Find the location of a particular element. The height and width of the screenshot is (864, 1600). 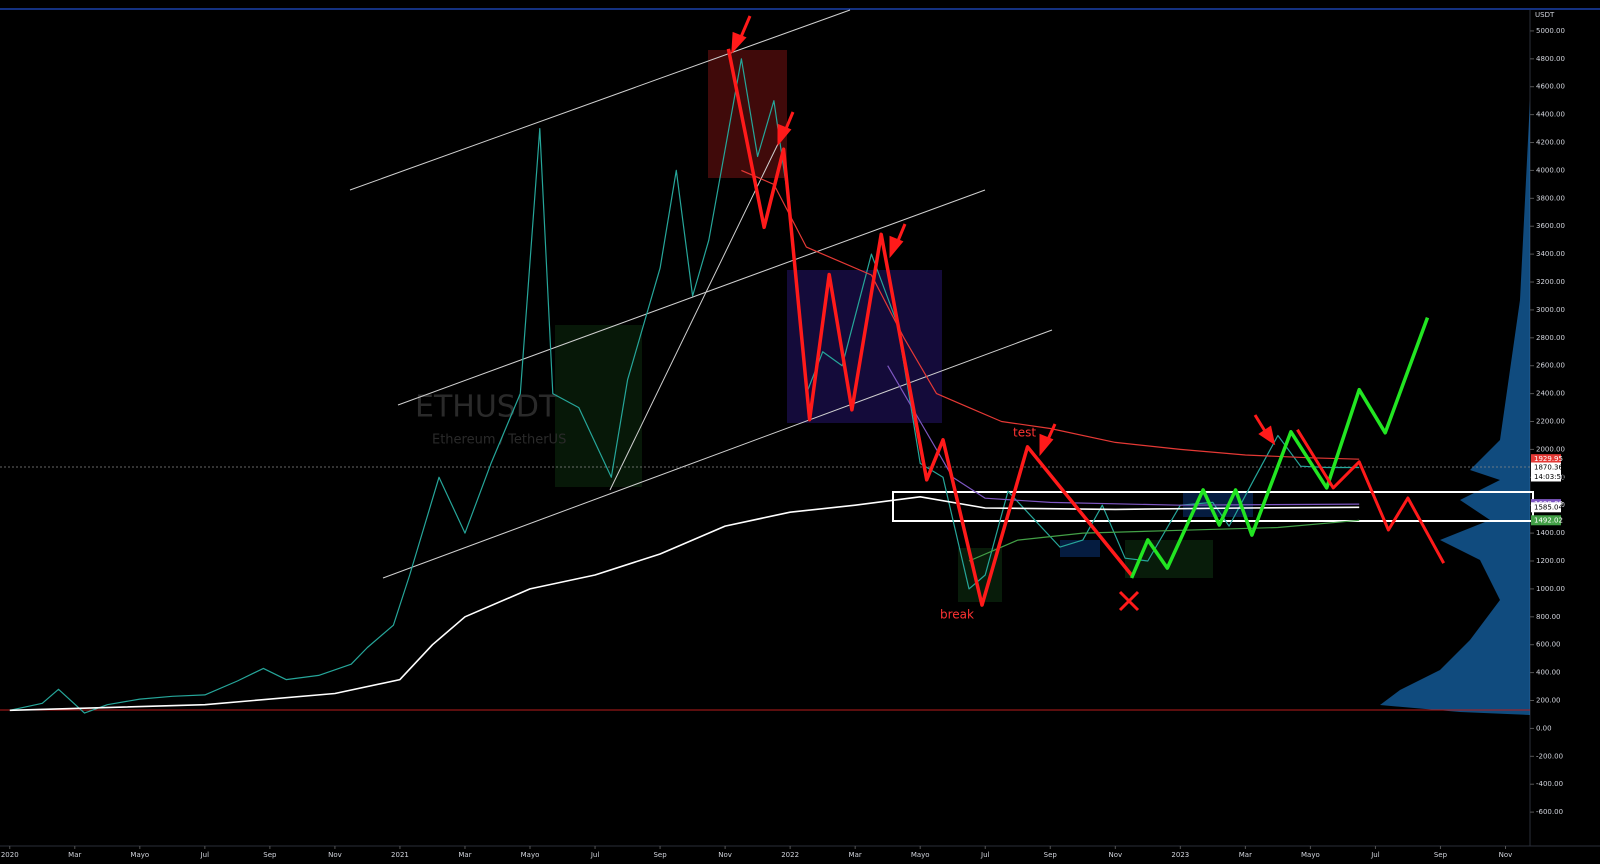

y-tick-label: 4400.00 is located at coordinates (1550, 115).